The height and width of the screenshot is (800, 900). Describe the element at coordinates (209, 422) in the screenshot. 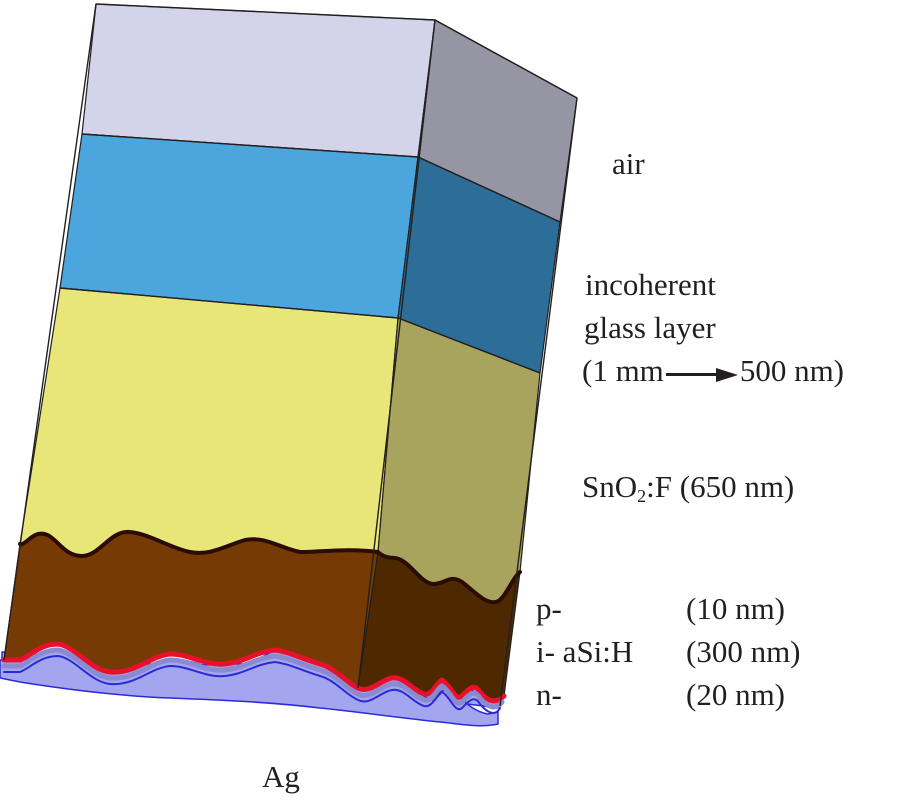

I see `sno2-layer-front` at that location.